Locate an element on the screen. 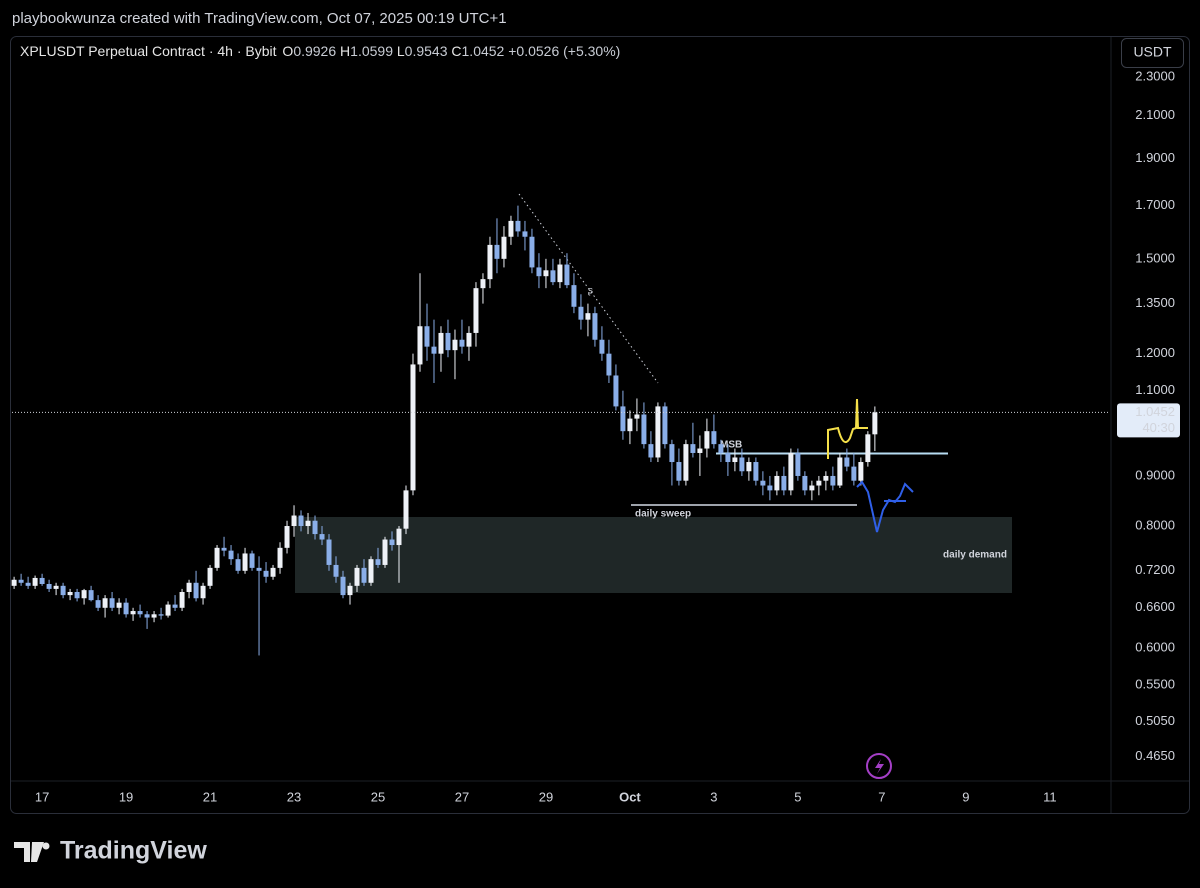 This screenshot has width=1200, height=888. x-tick-label: 23 is located at coordinates (294, 796).